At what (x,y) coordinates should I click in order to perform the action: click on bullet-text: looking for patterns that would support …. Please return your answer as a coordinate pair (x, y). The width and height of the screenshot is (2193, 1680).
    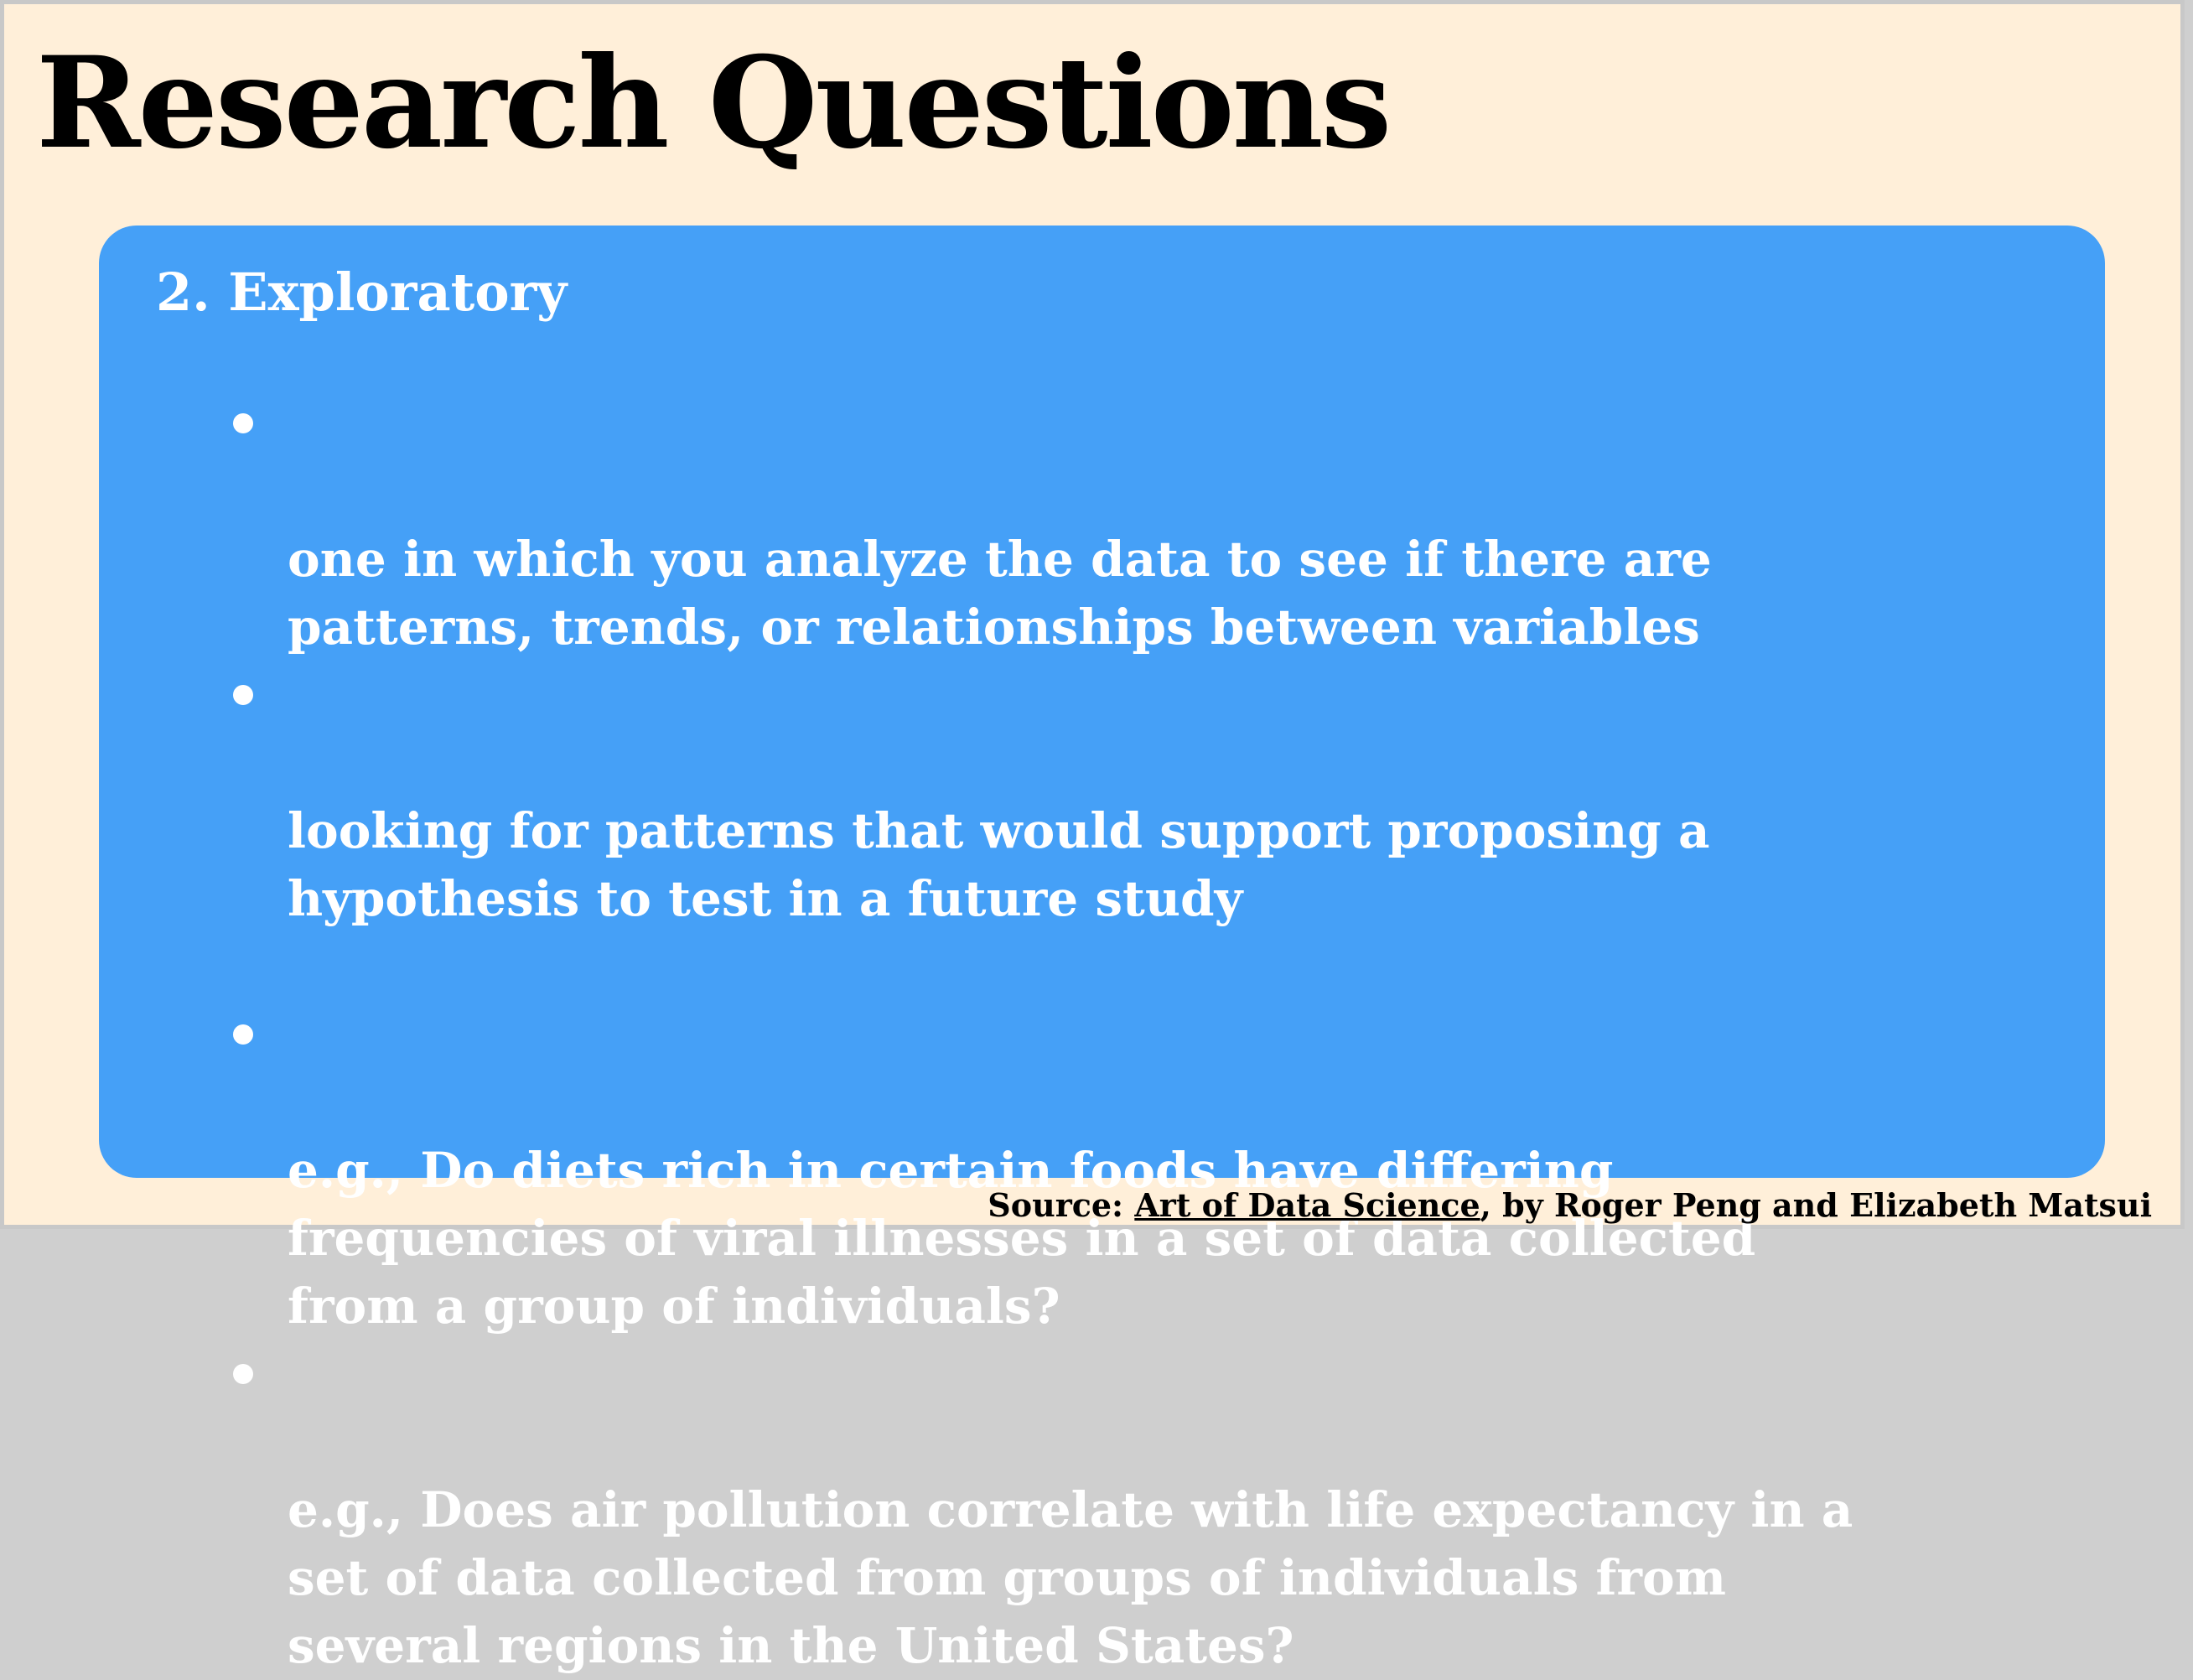
    Looking at the image, I should click on (999, 864).